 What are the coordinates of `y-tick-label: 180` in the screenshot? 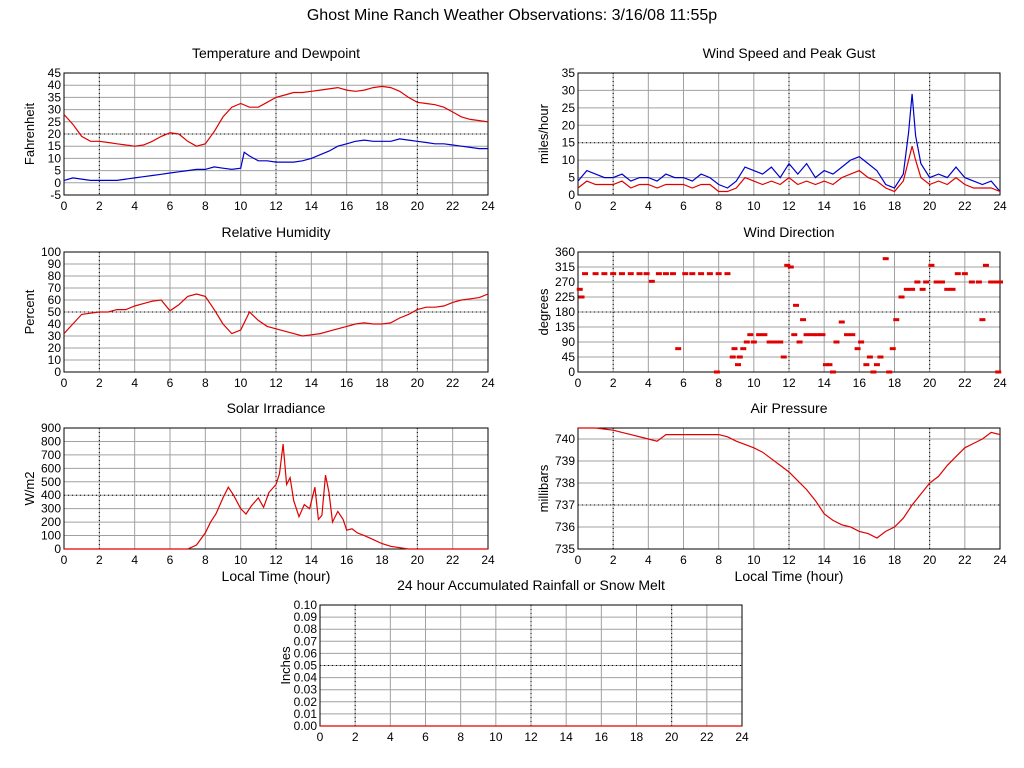 It's located at (565, 312).